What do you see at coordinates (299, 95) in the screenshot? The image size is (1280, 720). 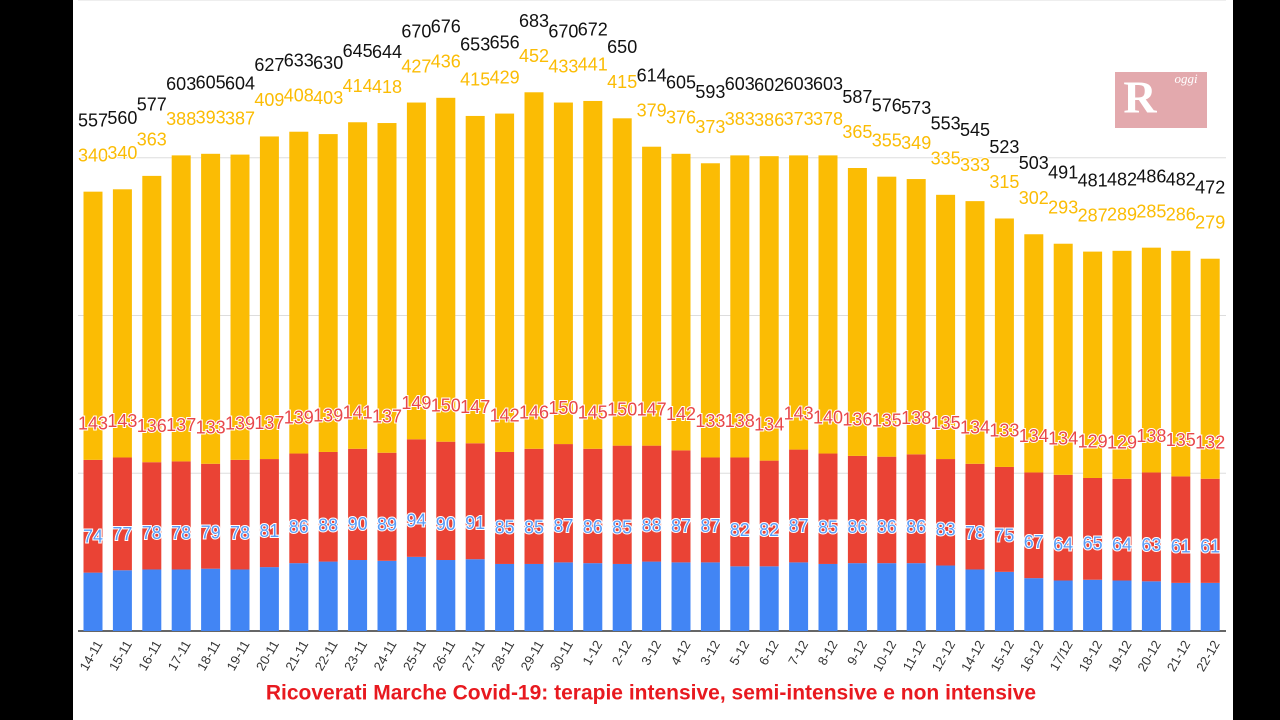 I see `value-label: 408` at bounding box center [299, 95].